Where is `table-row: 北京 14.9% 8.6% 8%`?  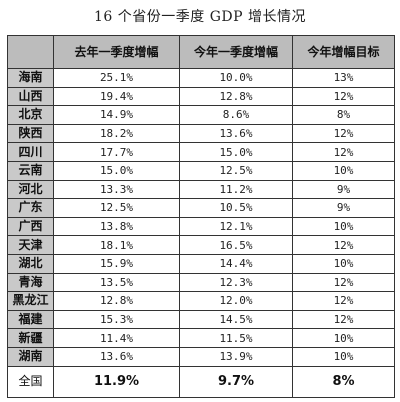
table-row: 北京 14.9% 8.6% 8% is located at coordinates (201, 115).